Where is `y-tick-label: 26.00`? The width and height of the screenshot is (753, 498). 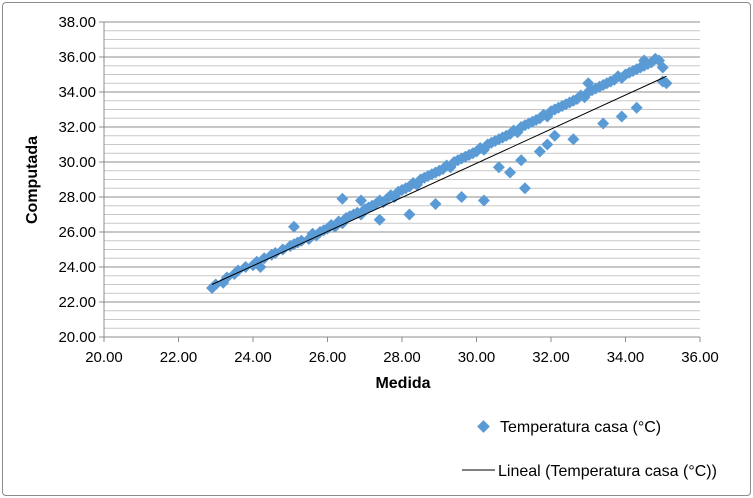 y-tick-label: 26.00 is located at coordinates (77, 232).